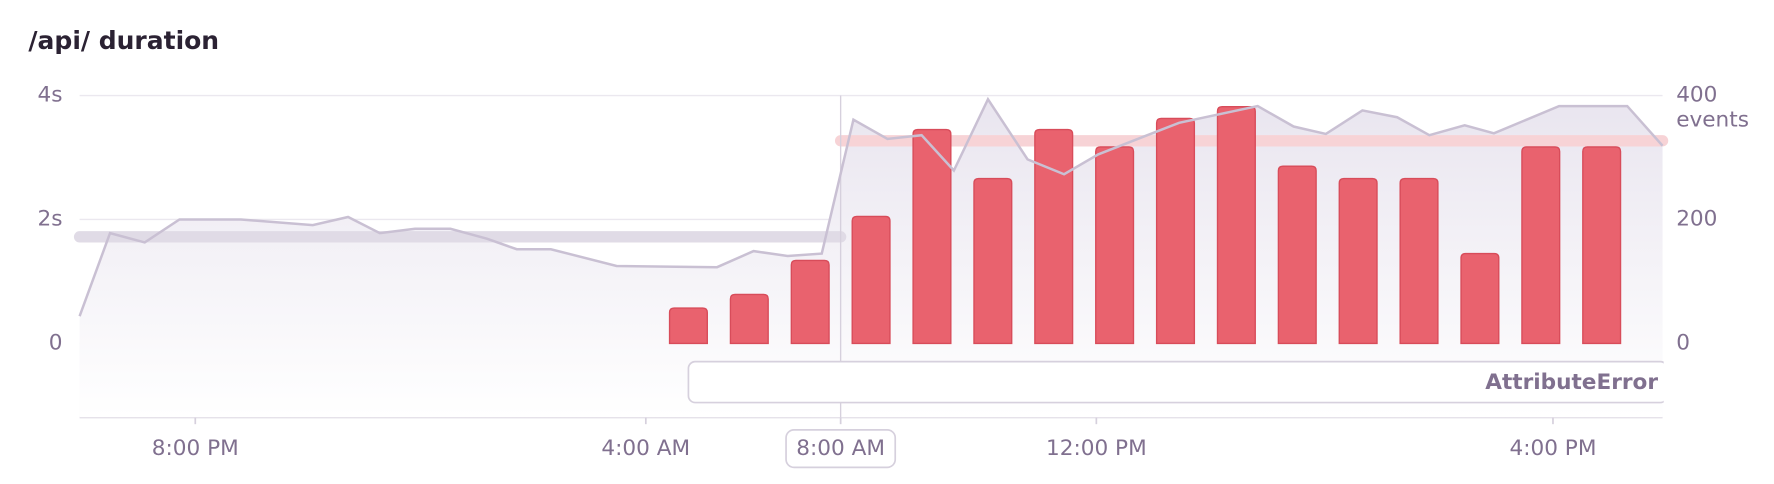  Describe the element at coordinates (50, 218) in the screenshot. I see `y-tick-label: 2s` at that location.